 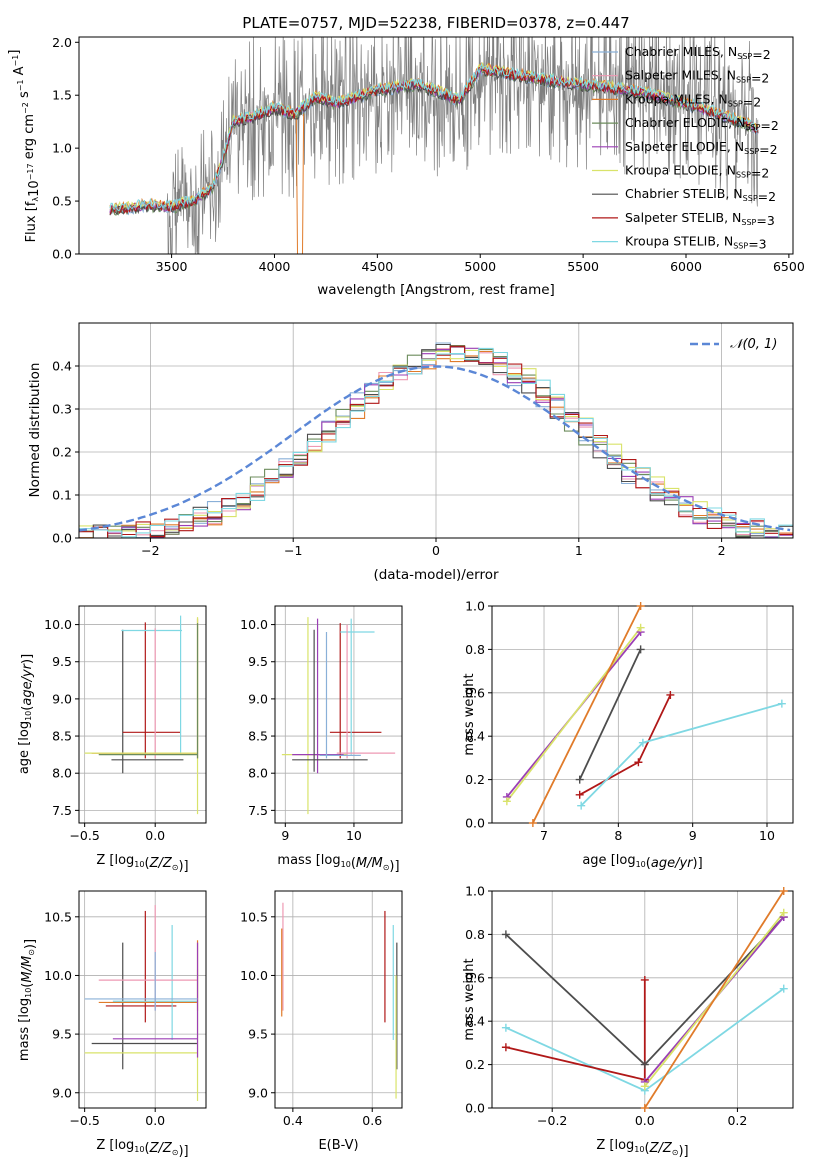 I want to click on x-tick-label: 6000, so click(x=686, y=266).